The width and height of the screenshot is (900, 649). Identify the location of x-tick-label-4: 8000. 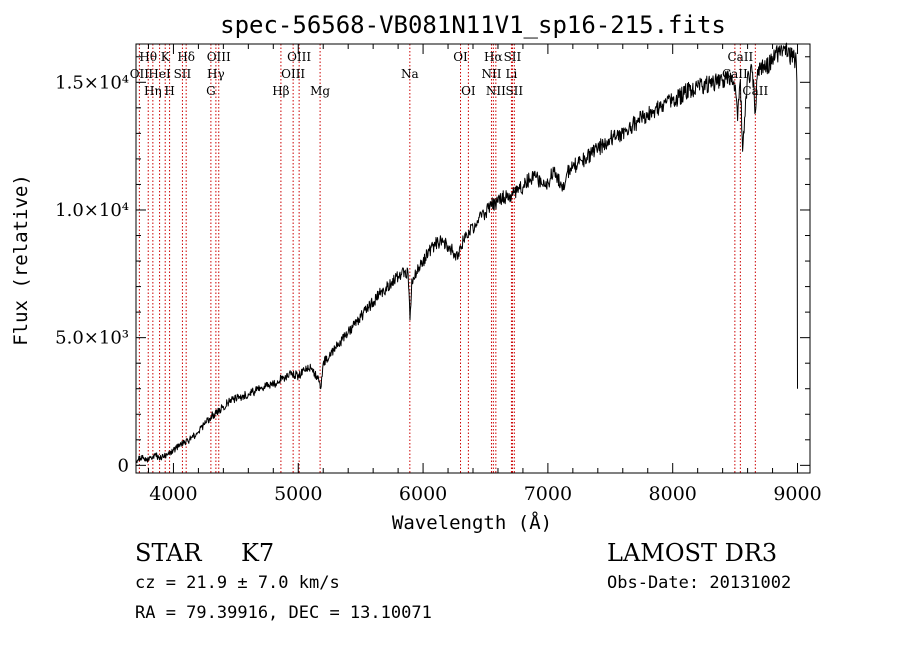
(673, 494).